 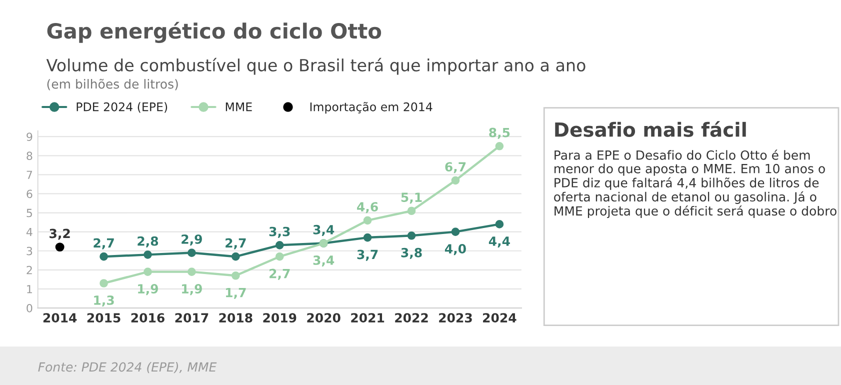 I want to click on x-tick-label: 2018, so click(x=235, y=318).